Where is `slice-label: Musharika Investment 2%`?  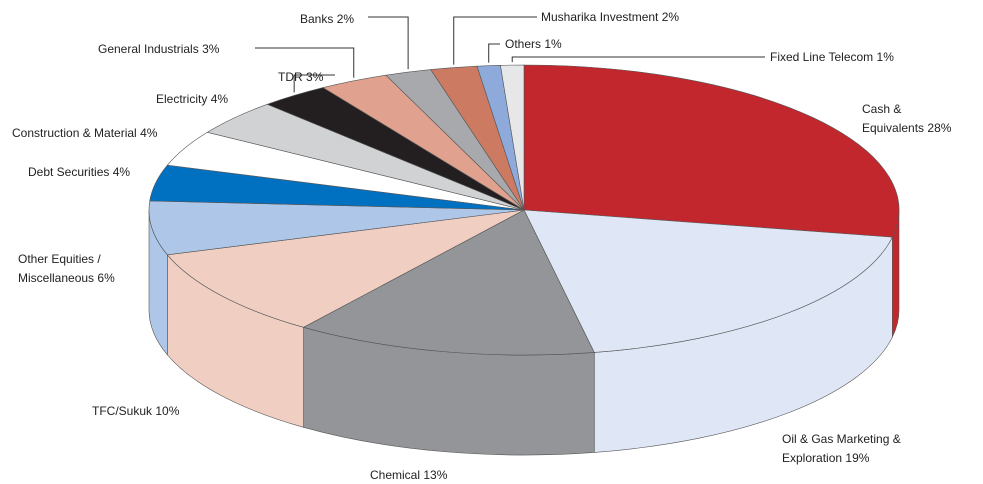
slice-label: Musharika Investment 2% is located at coordinates (610, 17).